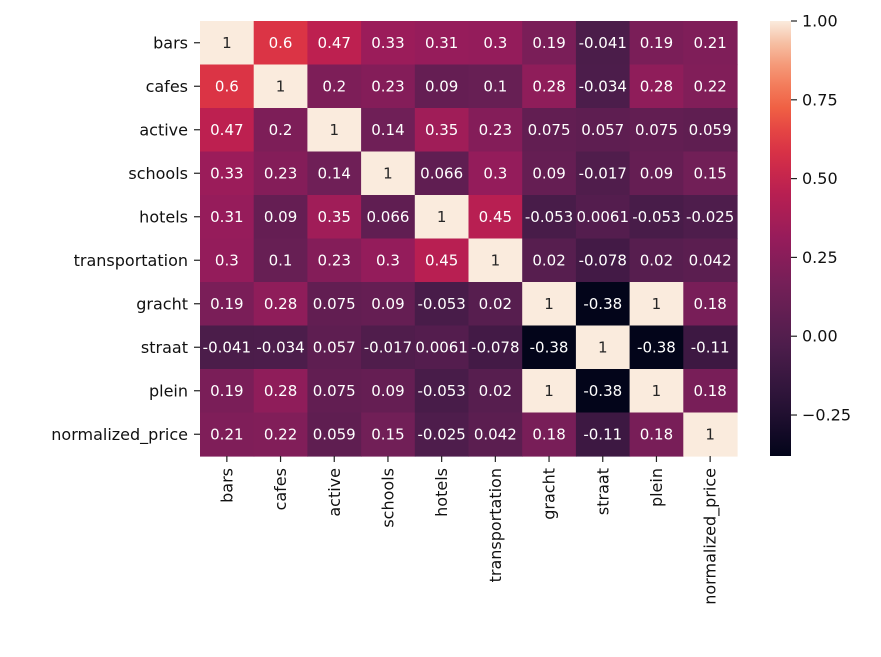 The width and height of the screenshot is (881, 657). Describe the element at coordinates (710, 130) in the screenshot. I see `cell-annotation: 0.059` at that location.